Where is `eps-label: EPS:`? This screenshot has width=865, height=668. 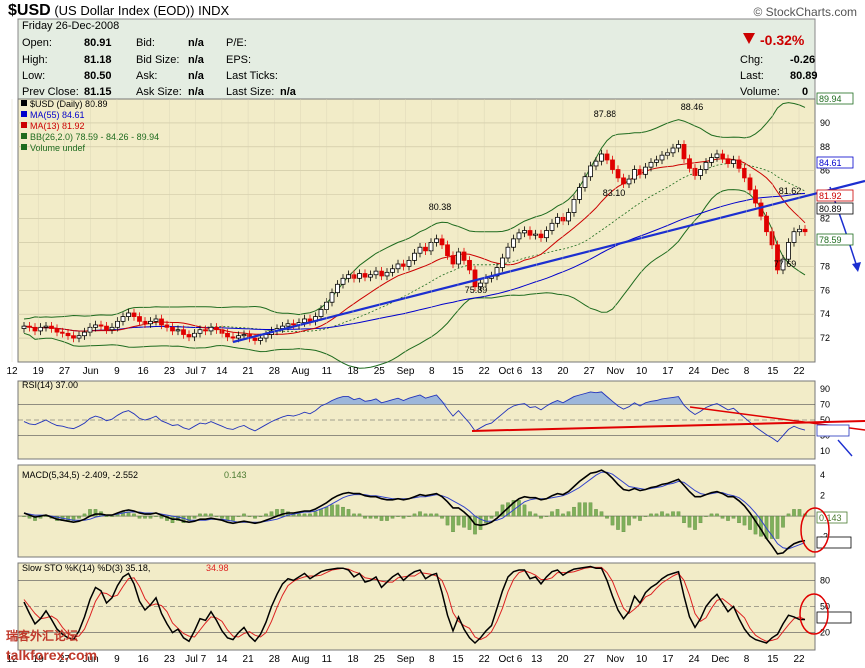
eps-label: EPS: is located at coordinates (239, 60).